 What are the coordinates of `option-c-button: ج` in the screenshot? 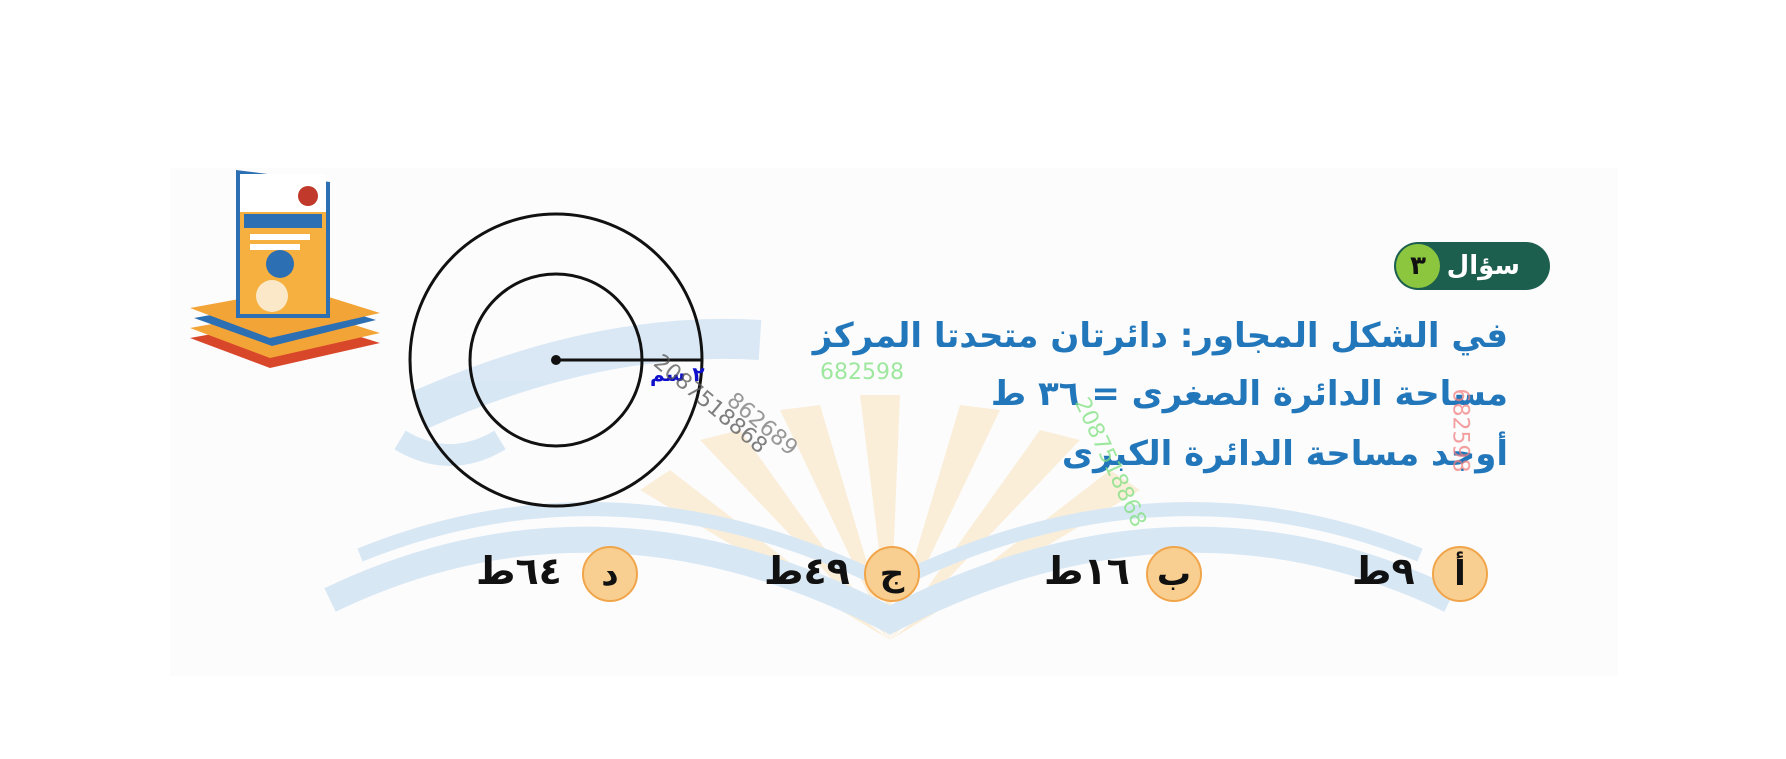 It's located at (892, 574).